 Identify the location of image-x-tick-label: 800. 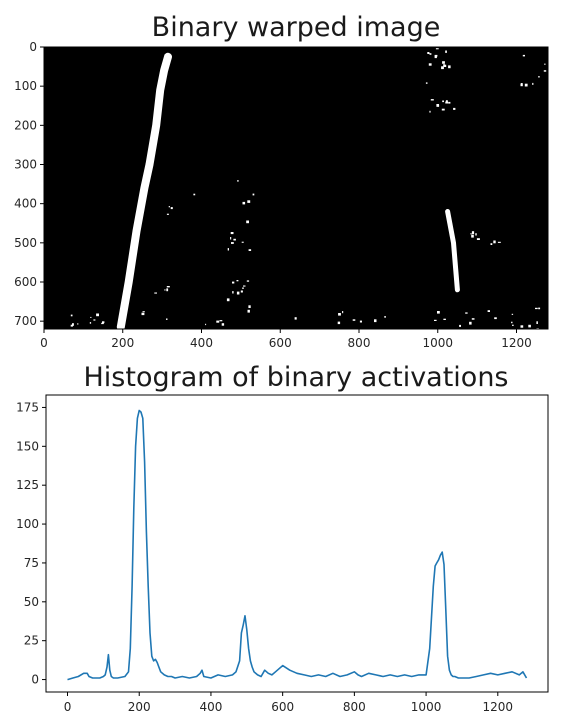
(359, 343).